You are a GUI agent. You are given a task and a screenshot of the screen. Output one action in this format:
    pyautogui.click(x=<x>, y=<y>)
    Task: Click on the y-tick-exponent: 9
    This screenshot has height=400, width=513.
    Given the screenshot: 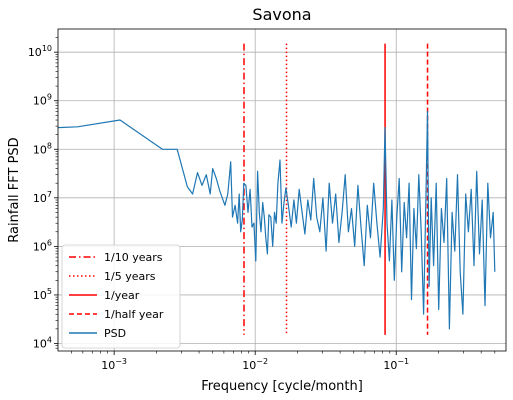 What is the action you would take?
    pyautogui.click(x=49, y=97)
    